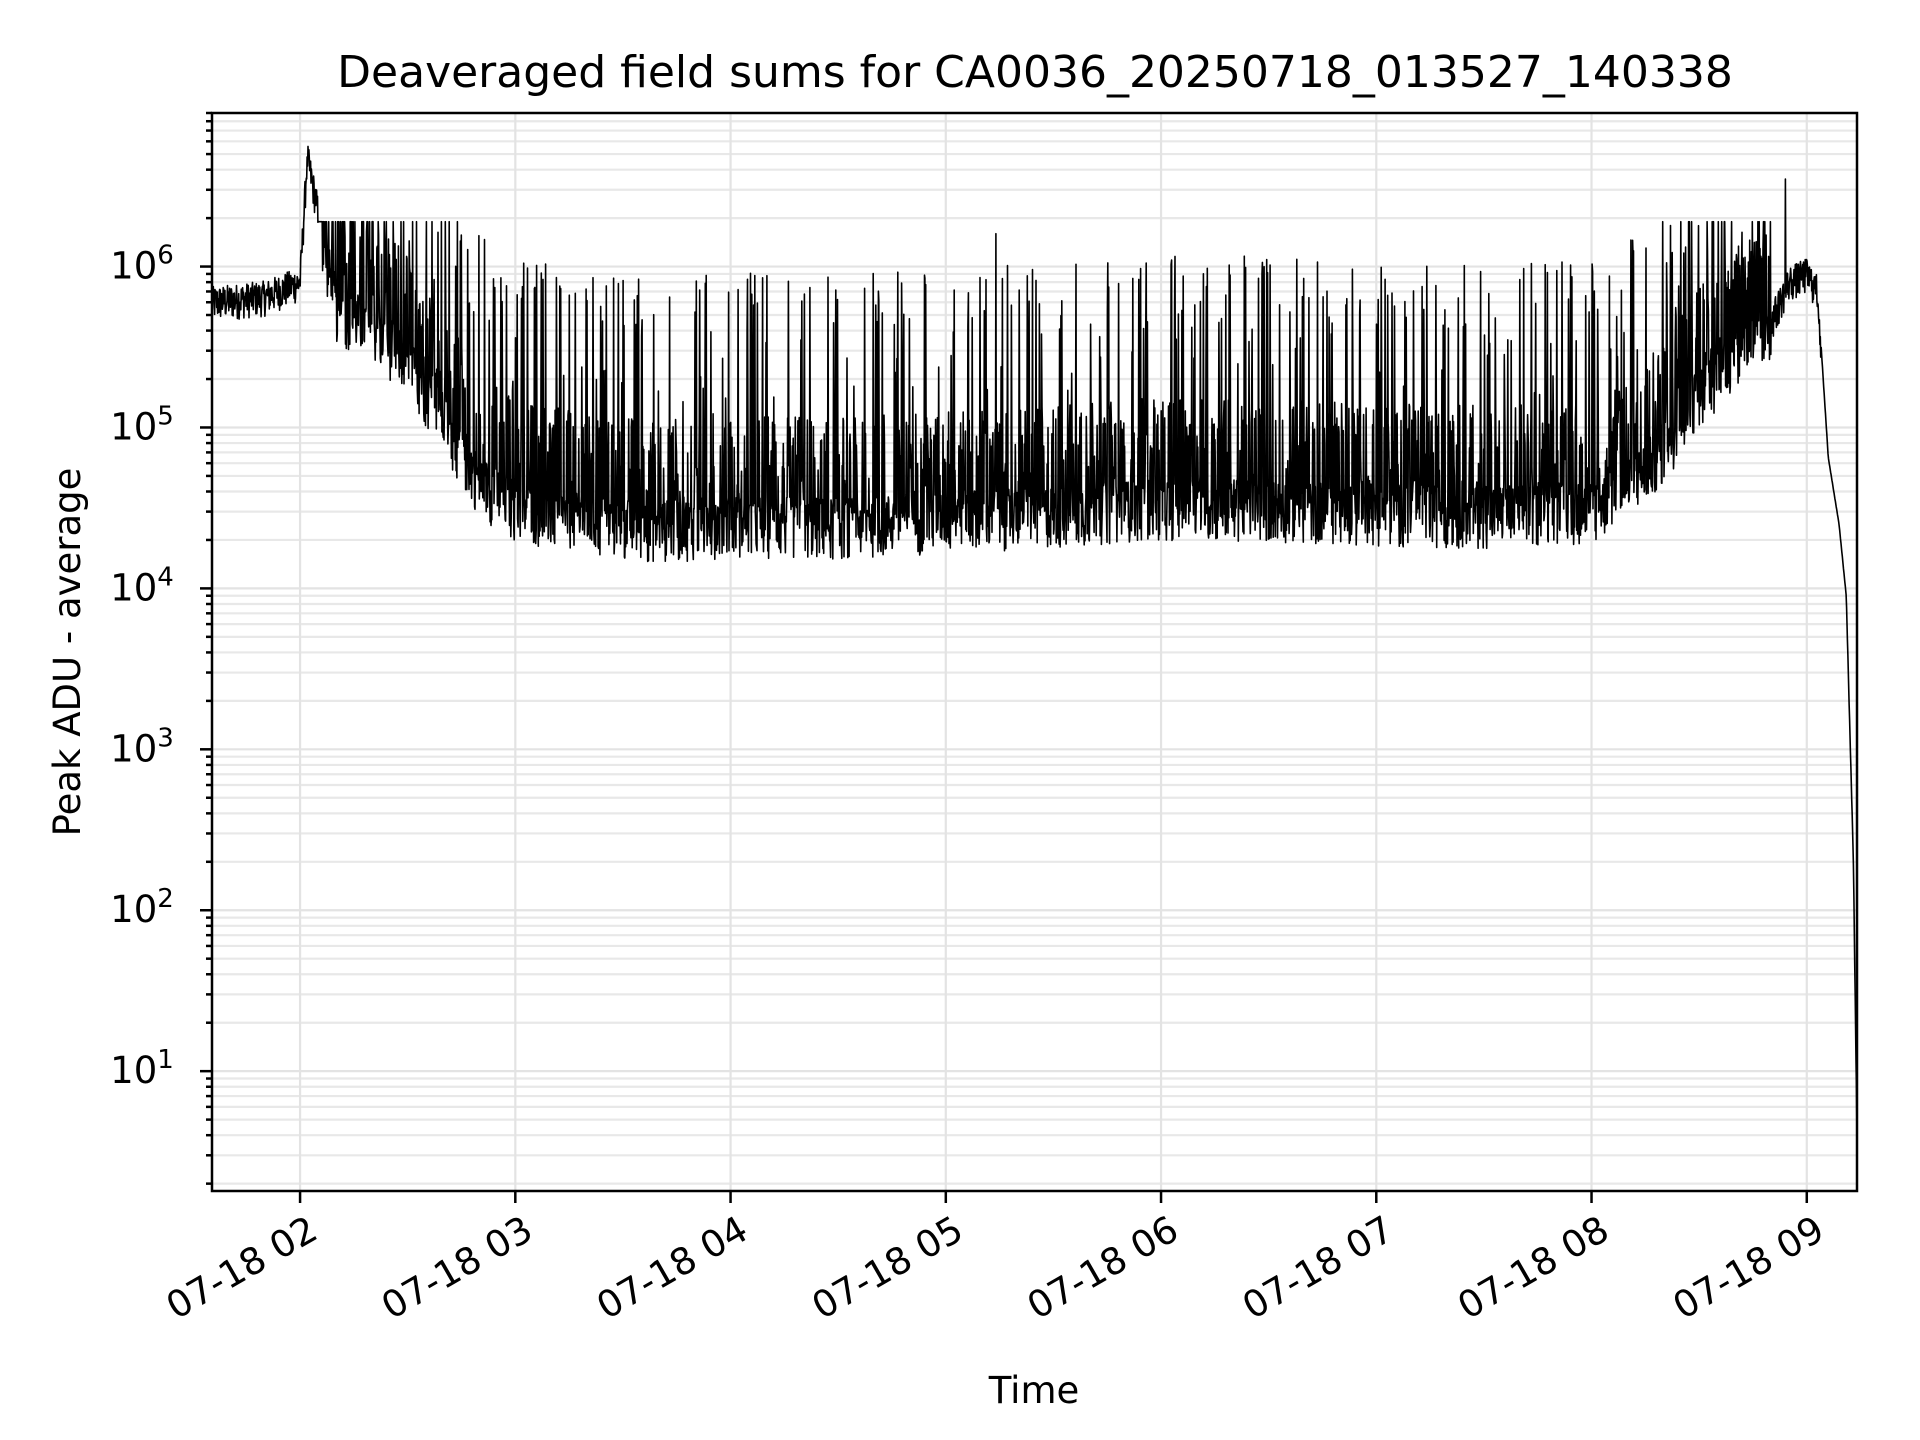 The width and height of the screenshot is (1920, 1440). I want to click on x-tick-label: 07-18 09, so click(1749, 1268).